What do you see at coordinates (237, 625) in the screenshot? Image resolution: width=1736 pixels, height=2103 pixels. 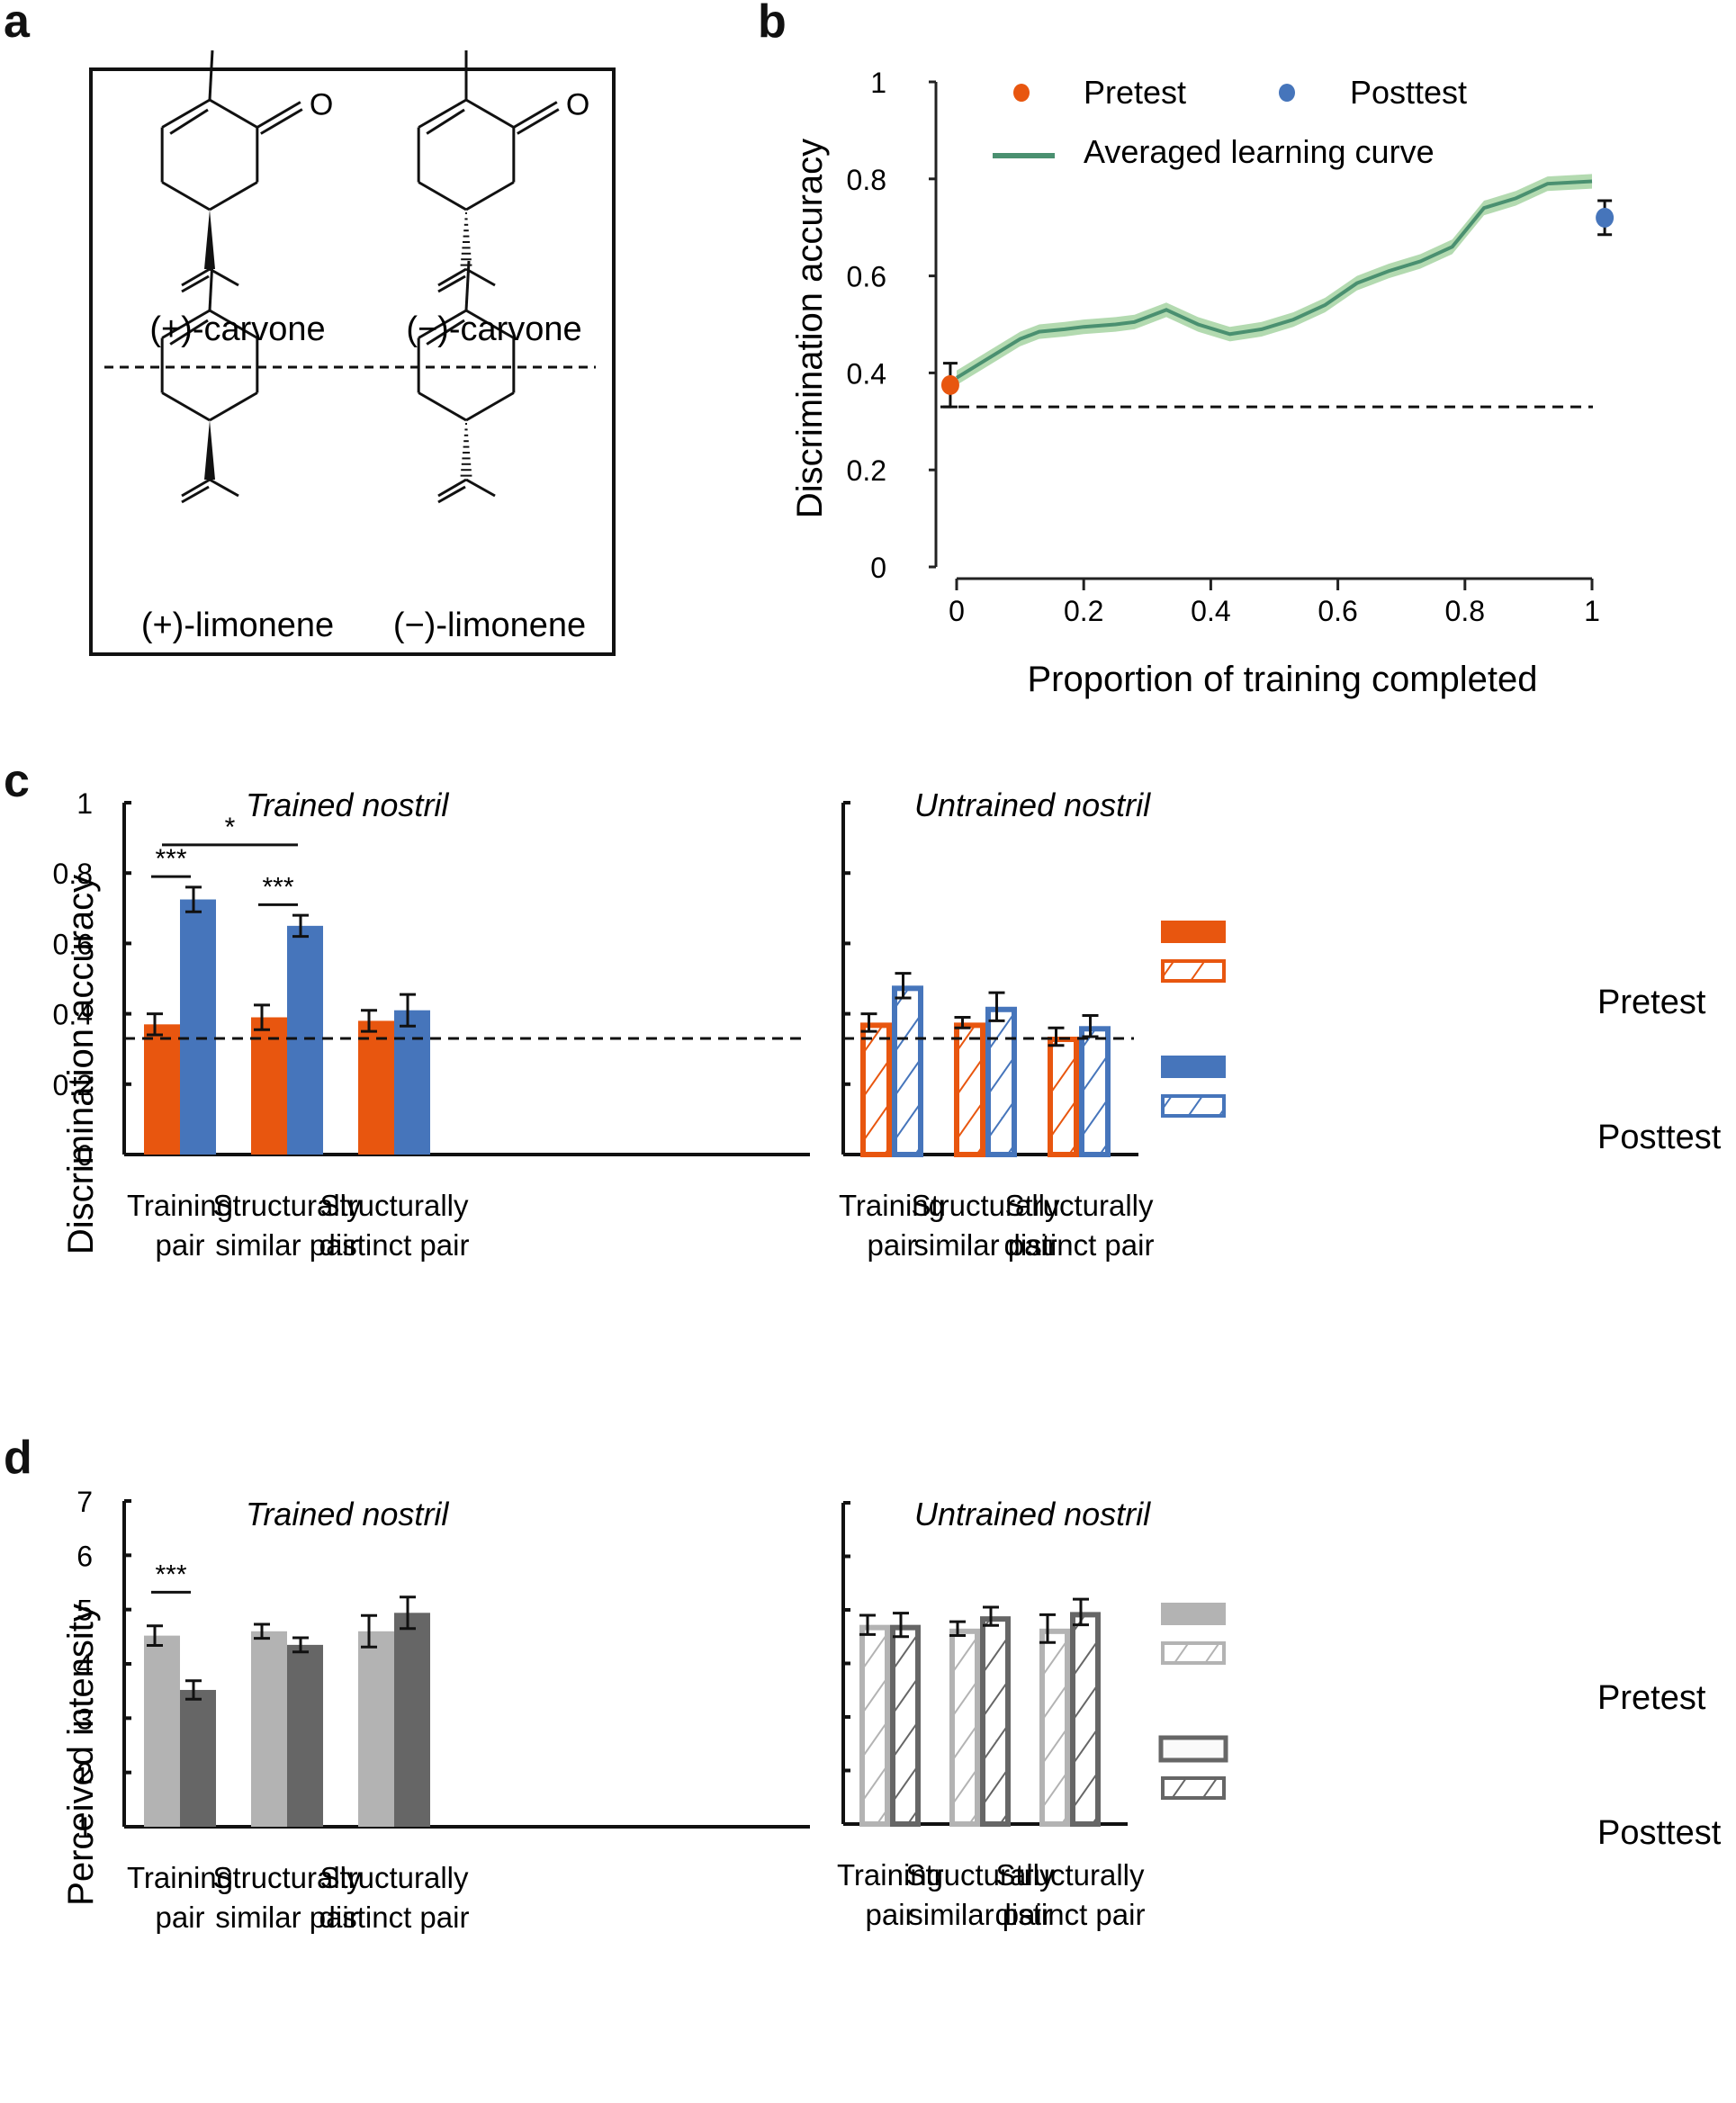 I see `molecule-name-plus-limonene: (+)-limonene` at bounding box center [237, 625].